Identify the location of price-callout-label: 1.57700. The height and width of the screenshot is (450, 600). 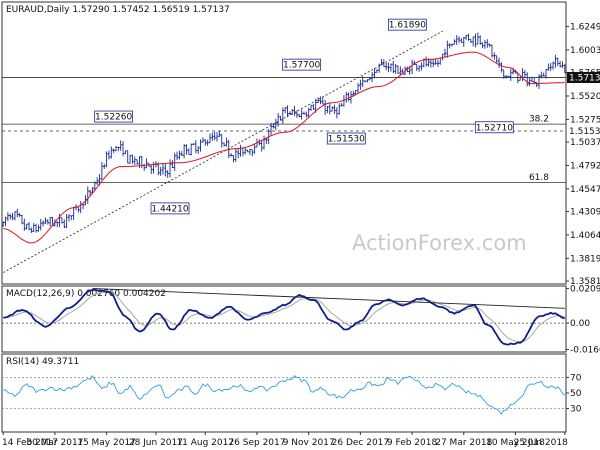
(301, 66).